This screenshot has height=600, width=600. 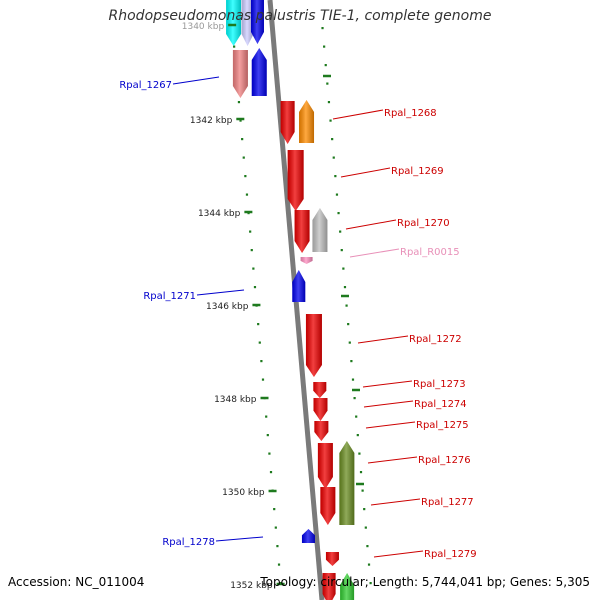 What do you see at coordinates (410, 113) in the screenshot?
I see `gene-label: Rpal_1268` at bounding box center [410, 113].